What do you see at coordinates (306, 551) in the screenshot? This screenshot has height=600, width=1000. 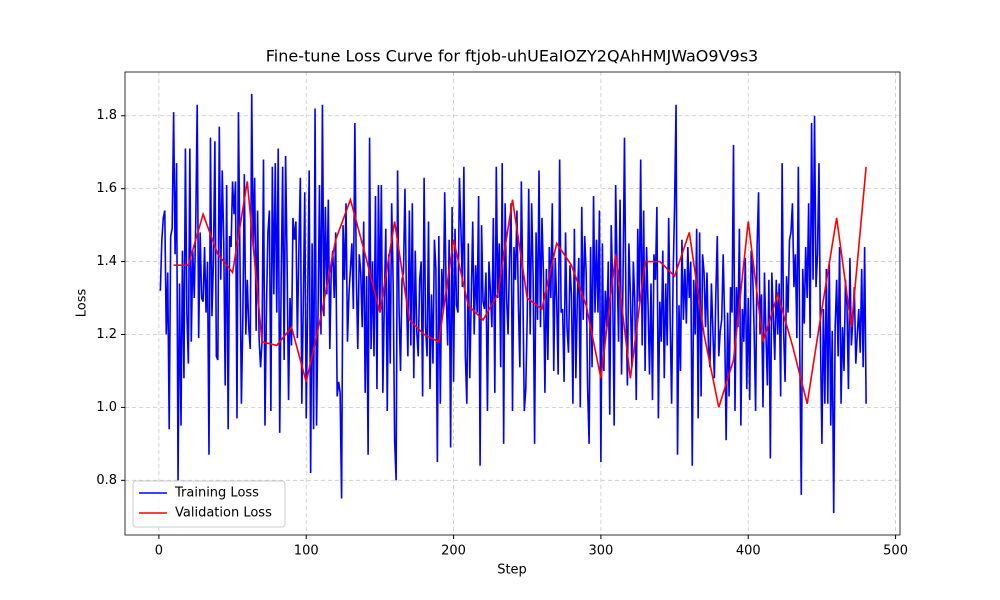 I see `x-tick-label: 100` at bounding box center [306, 551].